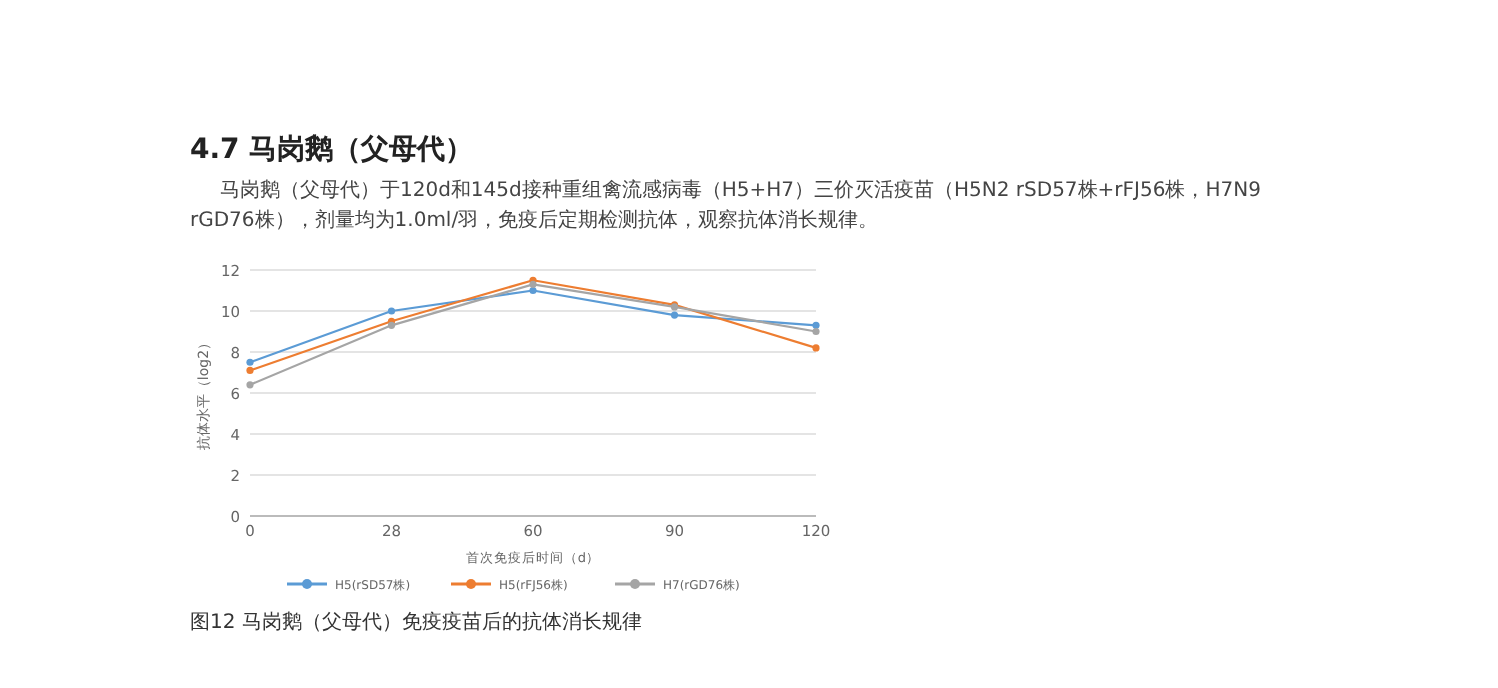 Image resolution: width=1498 pixels, height=688 pixels. What do you see at coordinates (416, 622) in the screenshot?
I see `caption: 图12 马岗鹅（父母代）免疫疫苗后的抗体消长规律` at bounding box center [416, 622].